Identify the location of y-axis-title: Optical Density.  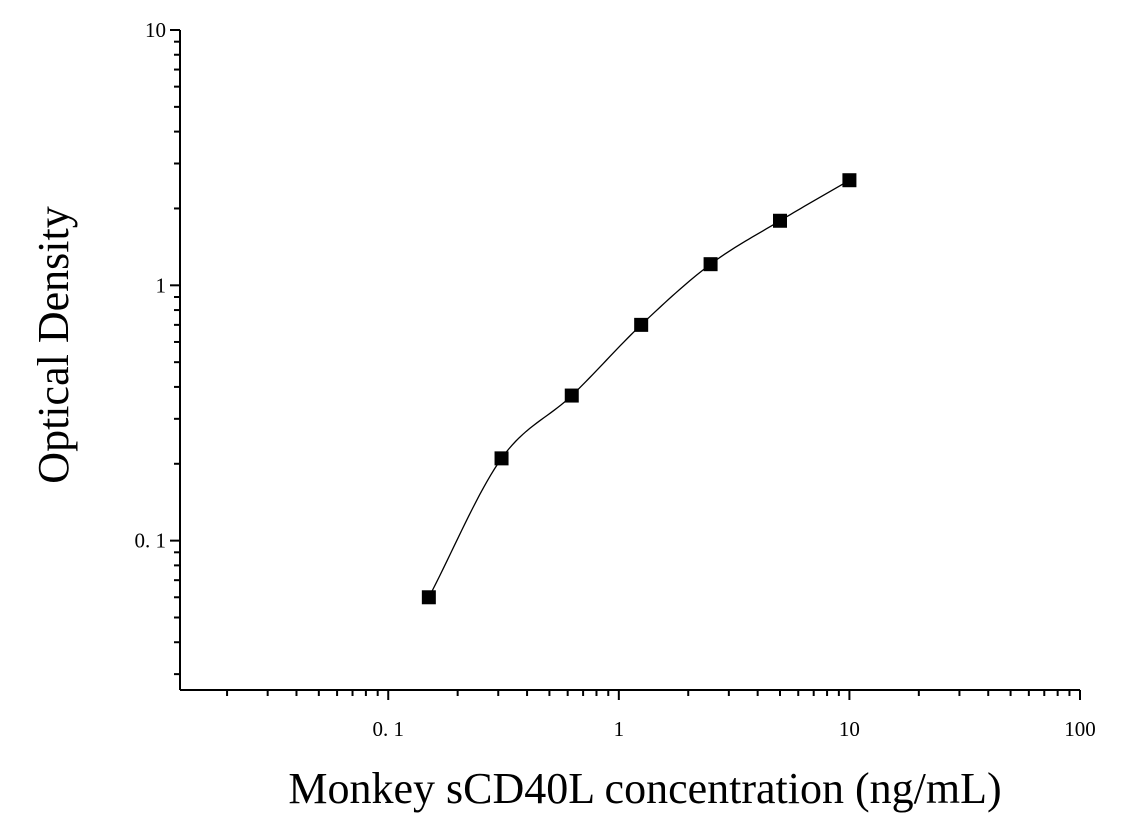
(53, 344).